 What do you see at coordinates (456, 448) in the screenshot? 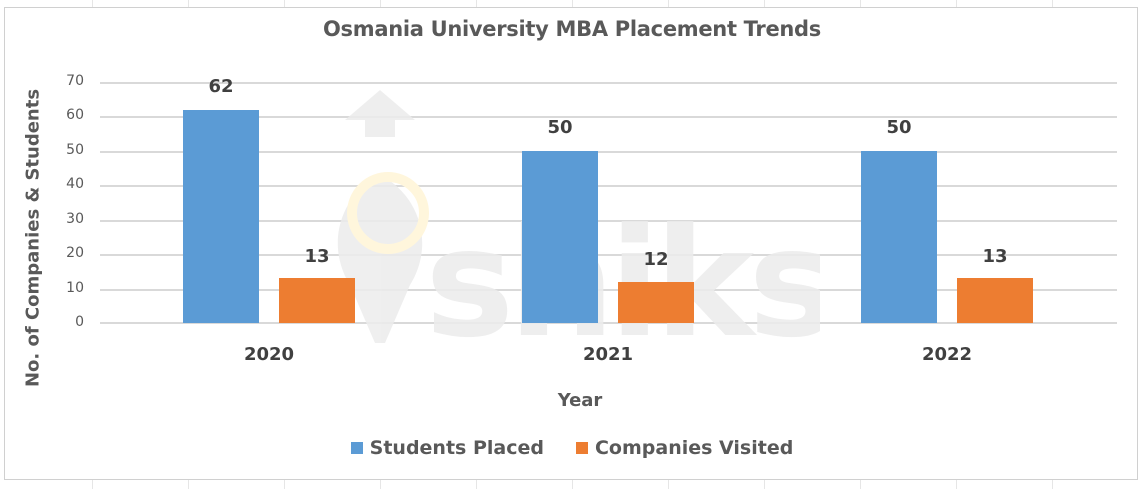
I see `legend-label: Students Placed` at bounding box center [456, 448].